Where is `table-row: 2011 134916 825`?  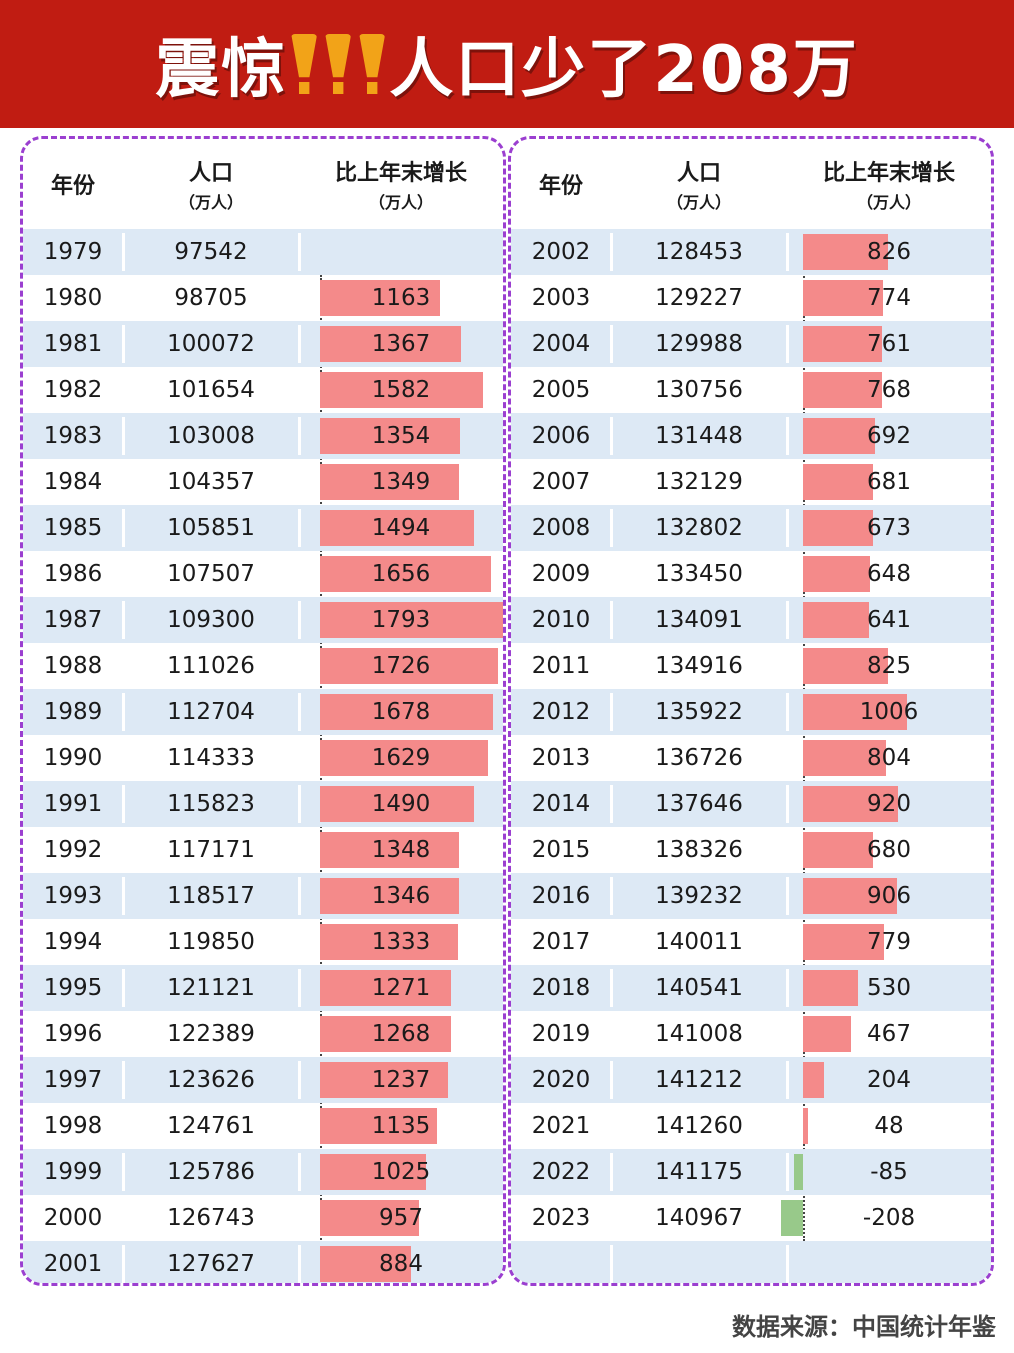 table-row: 2011 134916 825 is located at coordinates (751, 666).